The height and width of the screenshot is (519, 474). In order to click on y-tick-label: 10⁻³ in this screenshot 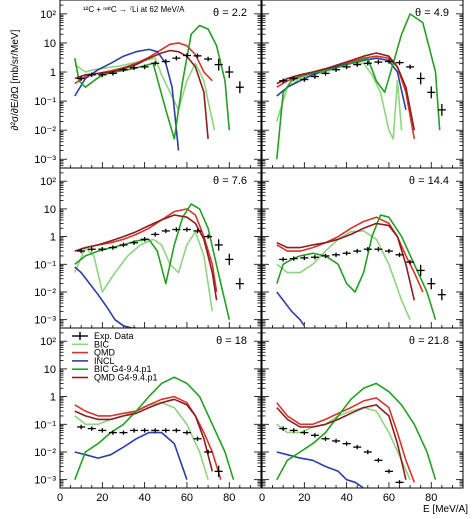, I will do `click(45, 321)`.